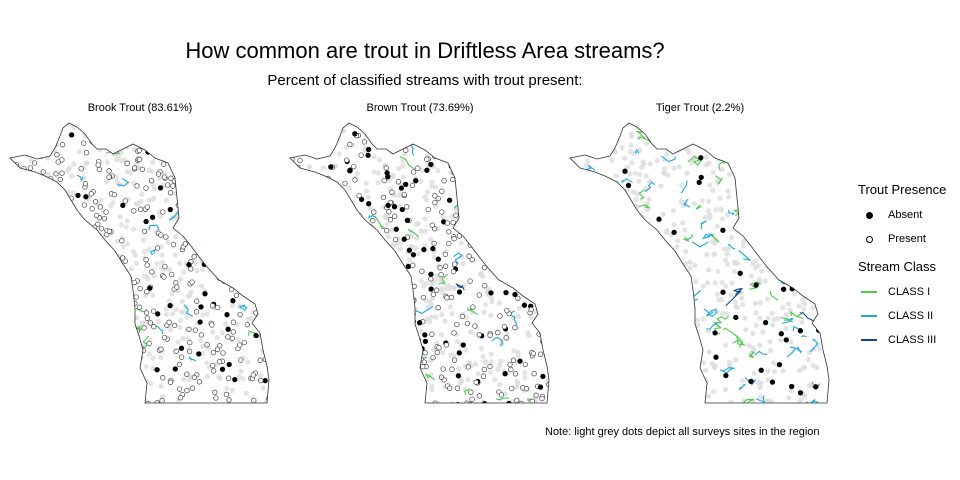  I want to click on legend-presence-title: Trout Presence, so click(902, 189).